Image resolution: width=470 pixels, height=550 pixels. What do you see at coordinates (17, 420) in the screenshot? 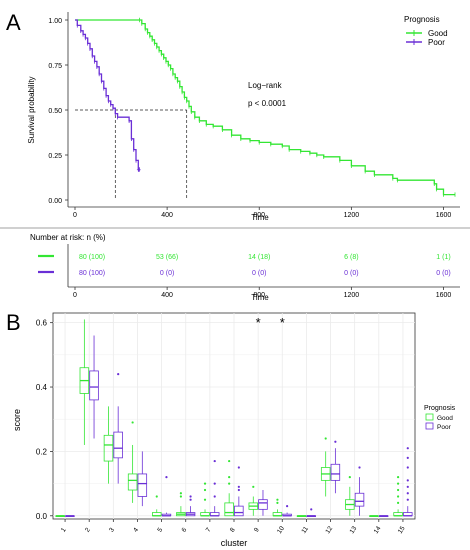
I see `box-y-label: score` at bounding box center [17, 420].